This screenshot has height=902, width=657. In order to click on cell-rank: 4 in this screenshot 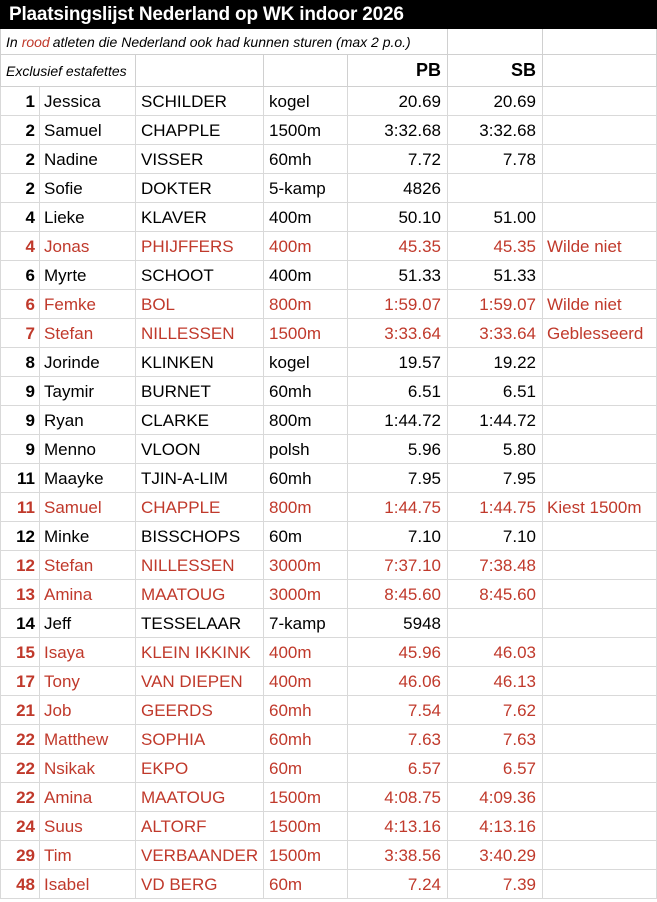, I will do `click(20, 246)`.